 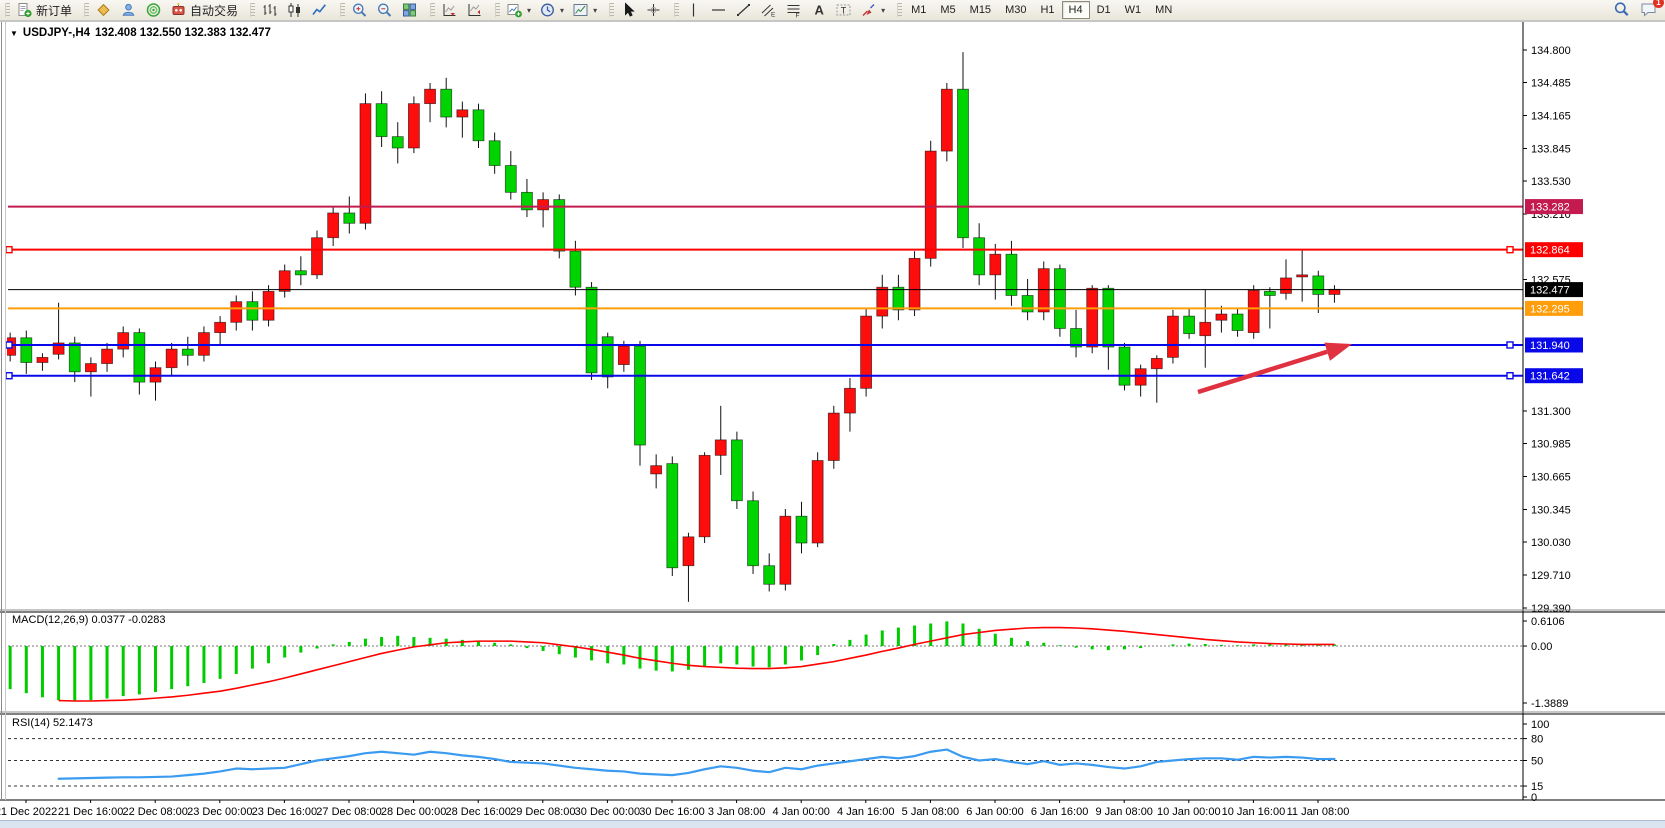 What do you see at coordinates (103, 10) in the screenshot?
I see `market-button` at bounding box center [103, 10].